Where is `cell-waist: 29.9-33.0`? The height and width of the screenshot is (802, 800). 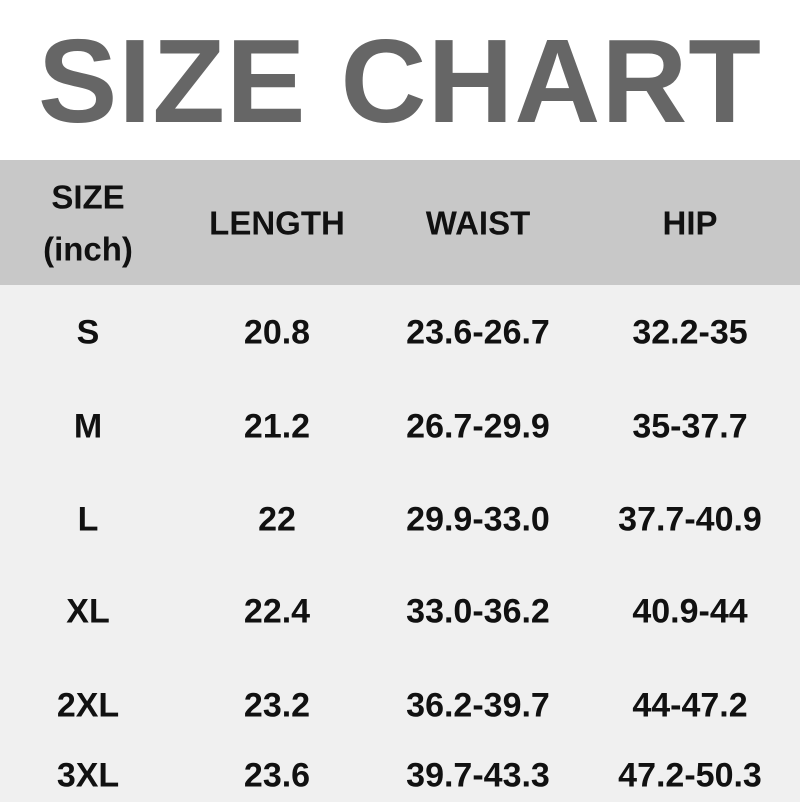
cell-waist: 29.9-33.0 is located at coordinates (478, 519).